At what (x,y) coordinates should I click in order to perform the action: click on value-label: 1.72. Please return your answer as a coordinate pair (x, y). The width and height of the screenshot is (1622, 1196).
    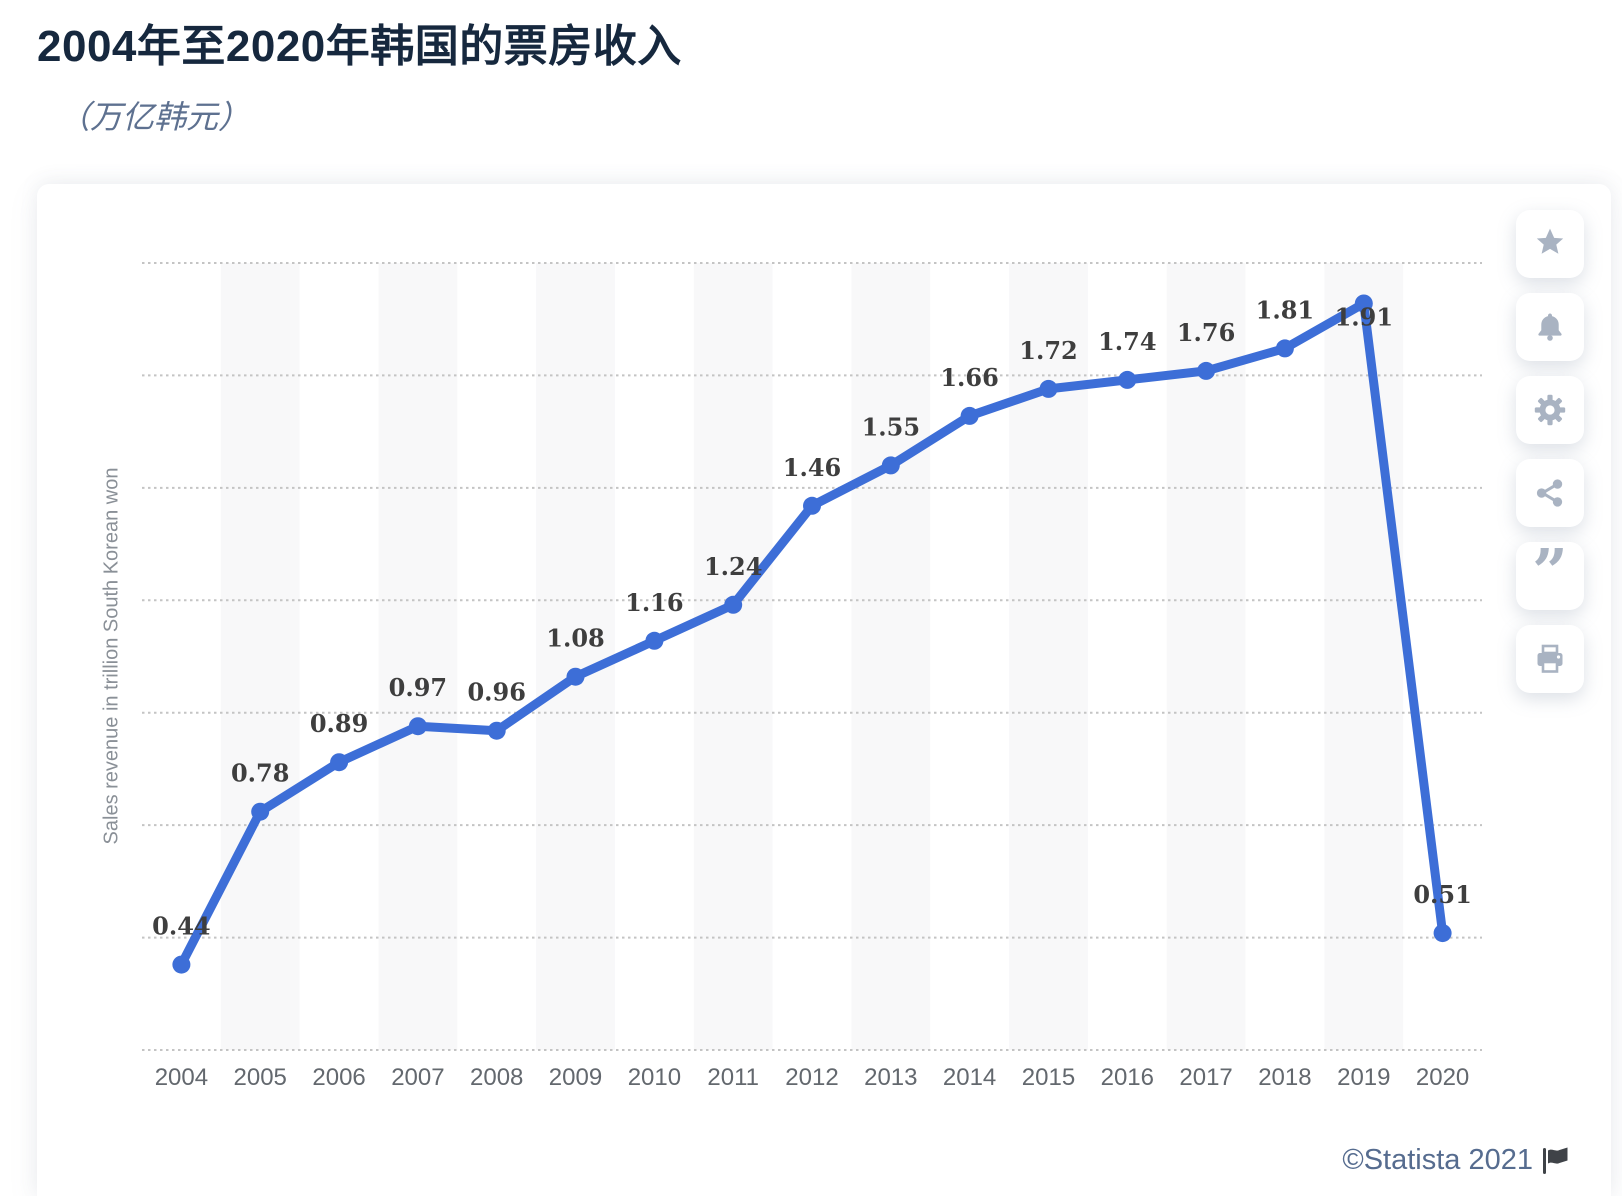
    Looking at the image, I should click on (1048, 350).